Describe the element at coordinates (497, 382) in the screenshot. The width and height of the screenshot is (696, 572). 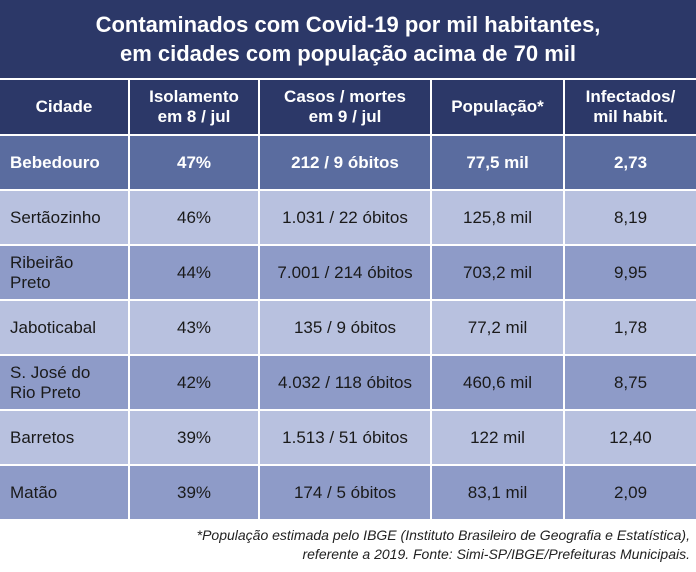
I see `table-cell: 460,6 mil` at that location.